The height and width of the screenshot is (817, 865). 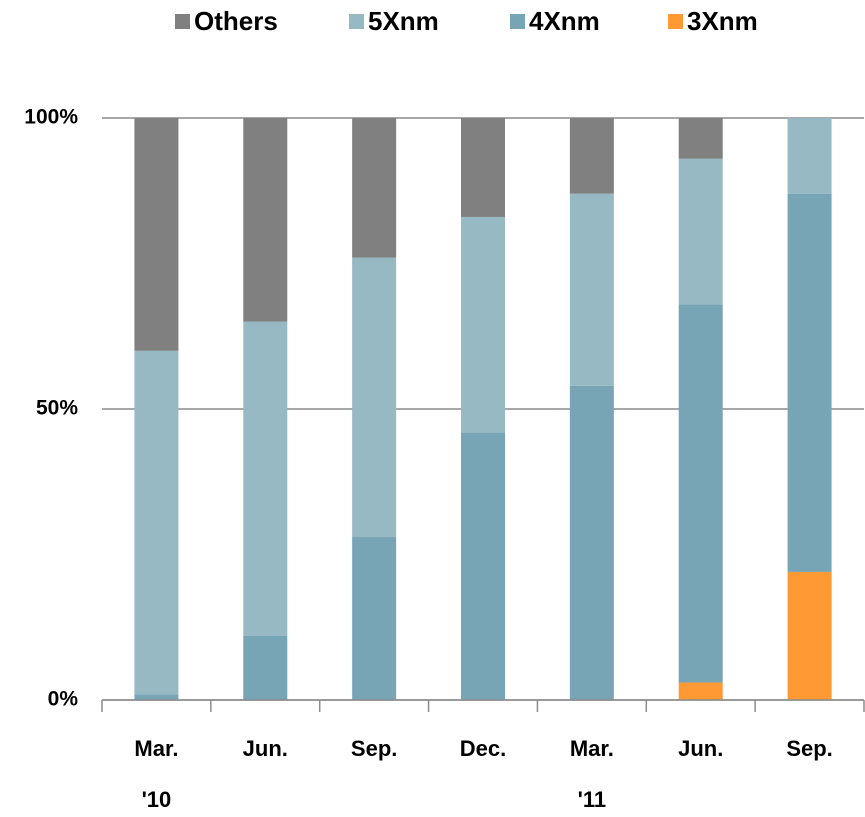 I want to click on x-tick-label: Dec., so click(x=483, y=748).